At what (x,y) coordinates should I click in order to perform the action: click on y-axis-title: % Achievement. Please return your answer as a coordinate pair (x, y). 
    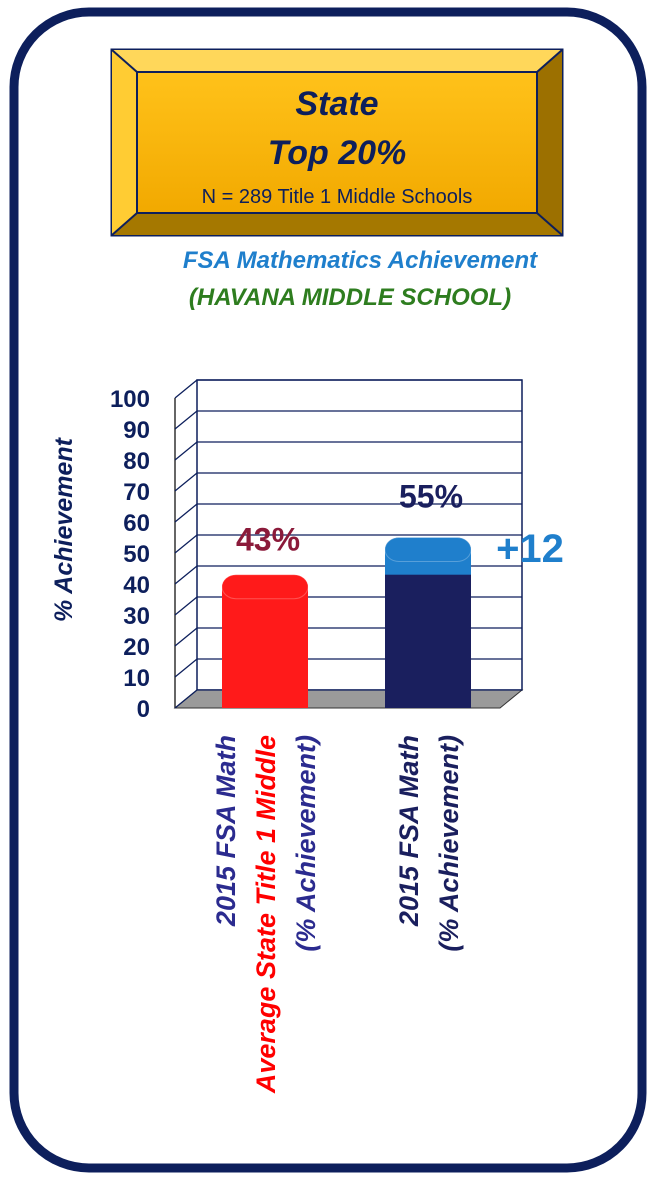
    Looking at the image, I should click on (64, 529).